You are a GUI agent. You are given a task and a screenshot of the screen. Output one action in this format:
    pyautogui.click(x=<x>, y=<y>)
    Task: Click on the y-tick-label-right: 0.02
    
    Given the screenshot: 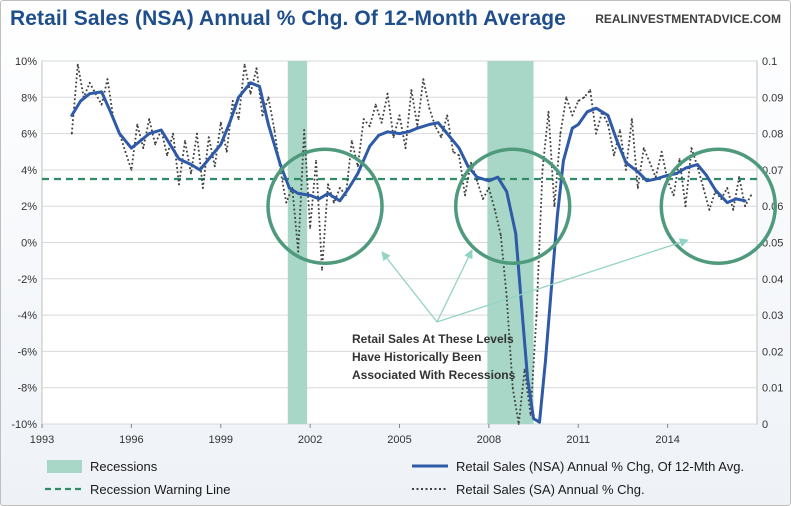 What is the action you would take?
    pyautogui.click(x=772, y=352)
    